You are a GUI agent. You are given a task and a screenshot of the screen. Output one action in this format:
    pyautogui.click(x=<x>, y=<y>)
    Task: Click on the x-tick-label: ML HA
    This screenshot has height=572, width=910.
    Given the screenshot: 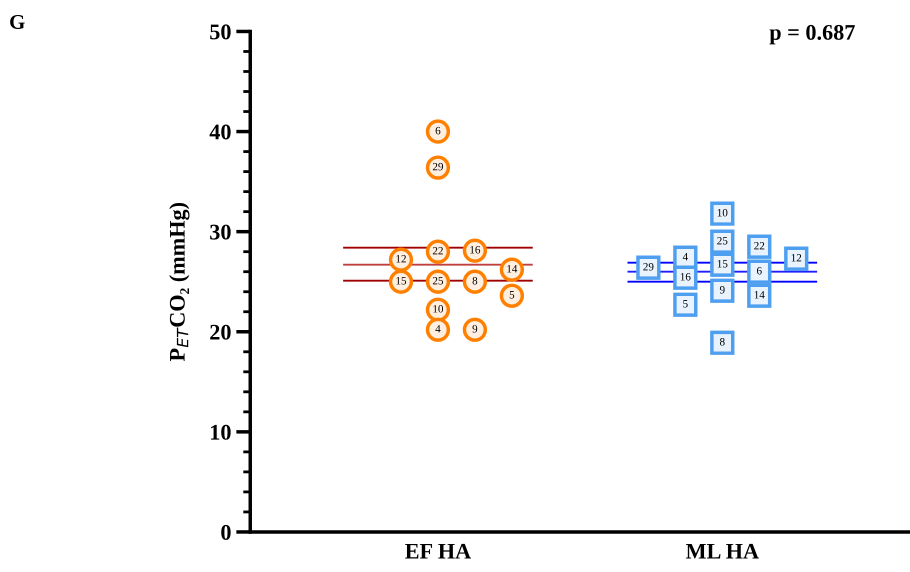 What is the action you would take?
    pyautogui.click(x=722, y=551)
    